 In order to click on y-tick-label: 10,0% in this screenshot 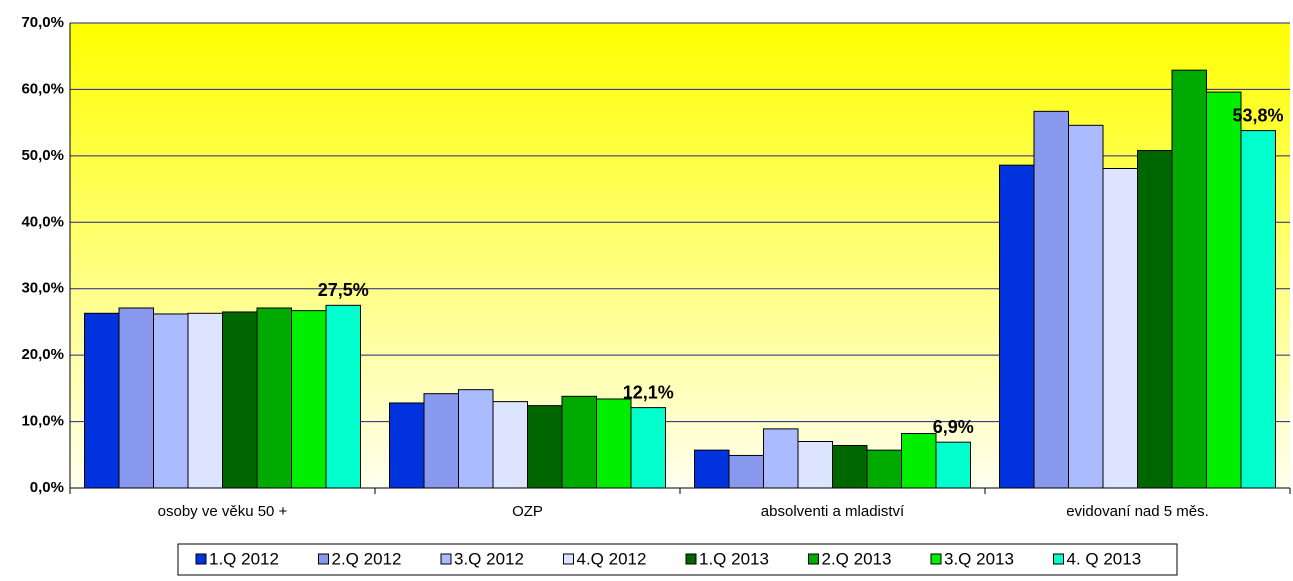, I will do `click(42, 421)`.